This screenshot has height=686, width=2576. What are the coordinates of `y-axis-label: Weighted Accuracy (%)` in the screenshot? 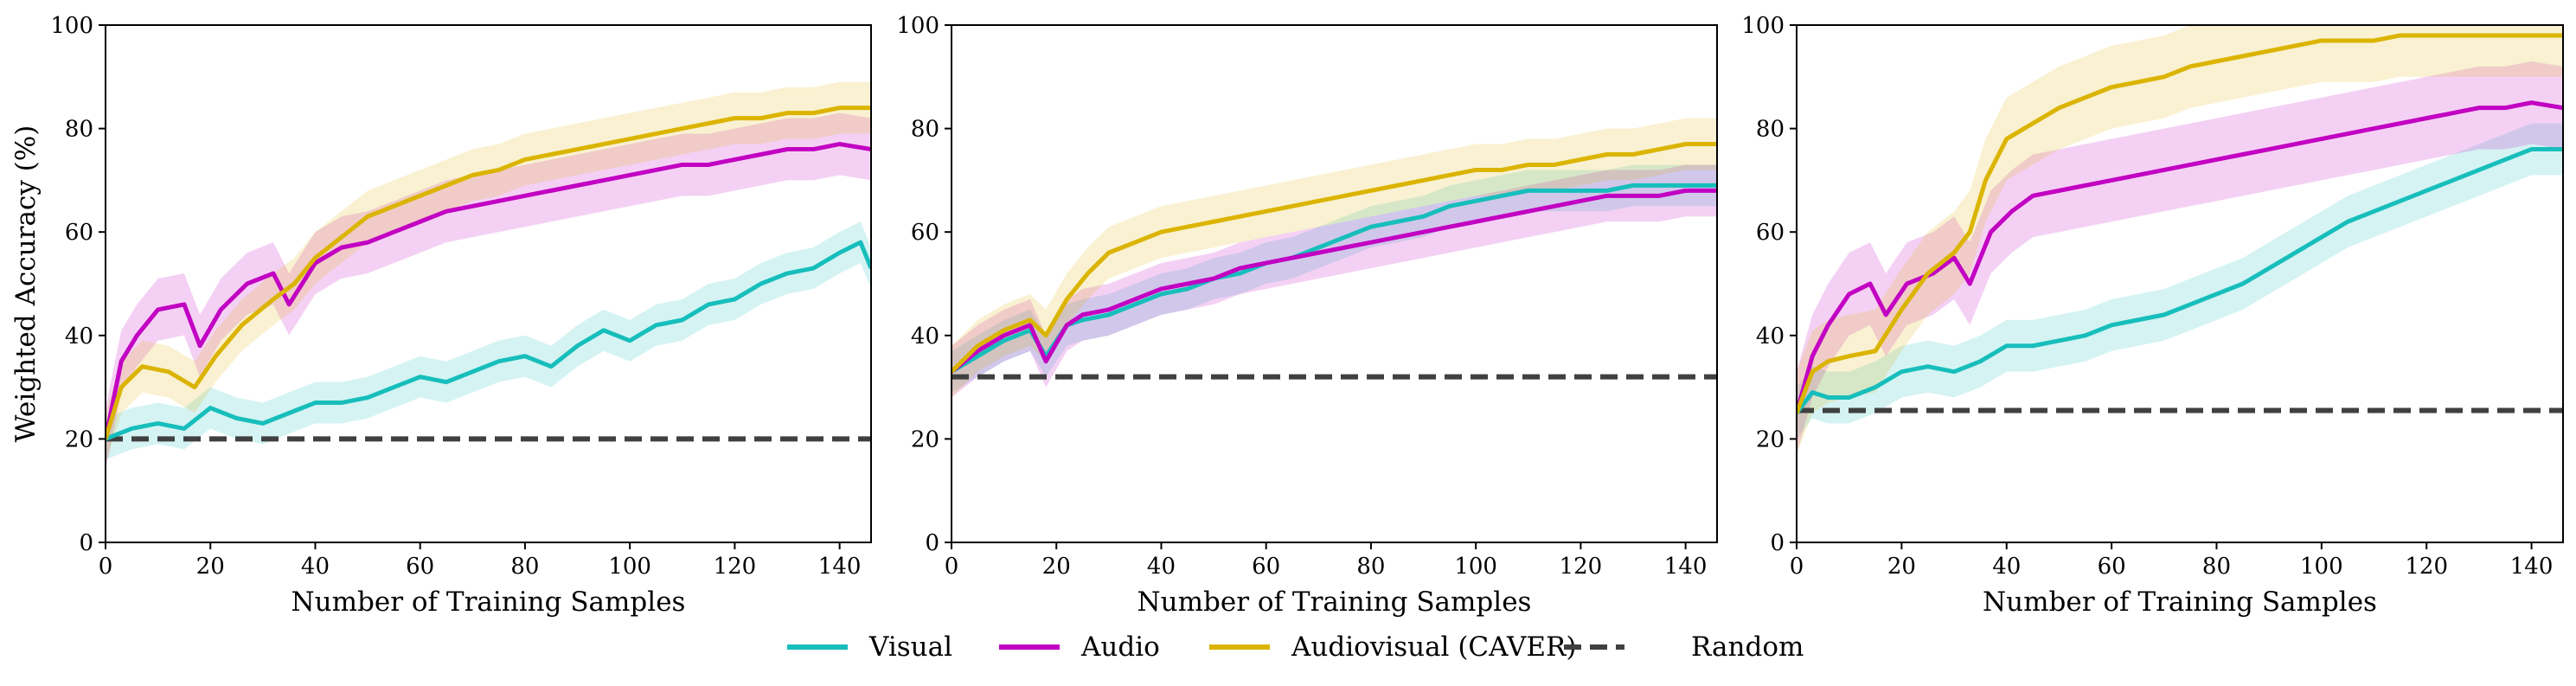 It's located at (26, 284).